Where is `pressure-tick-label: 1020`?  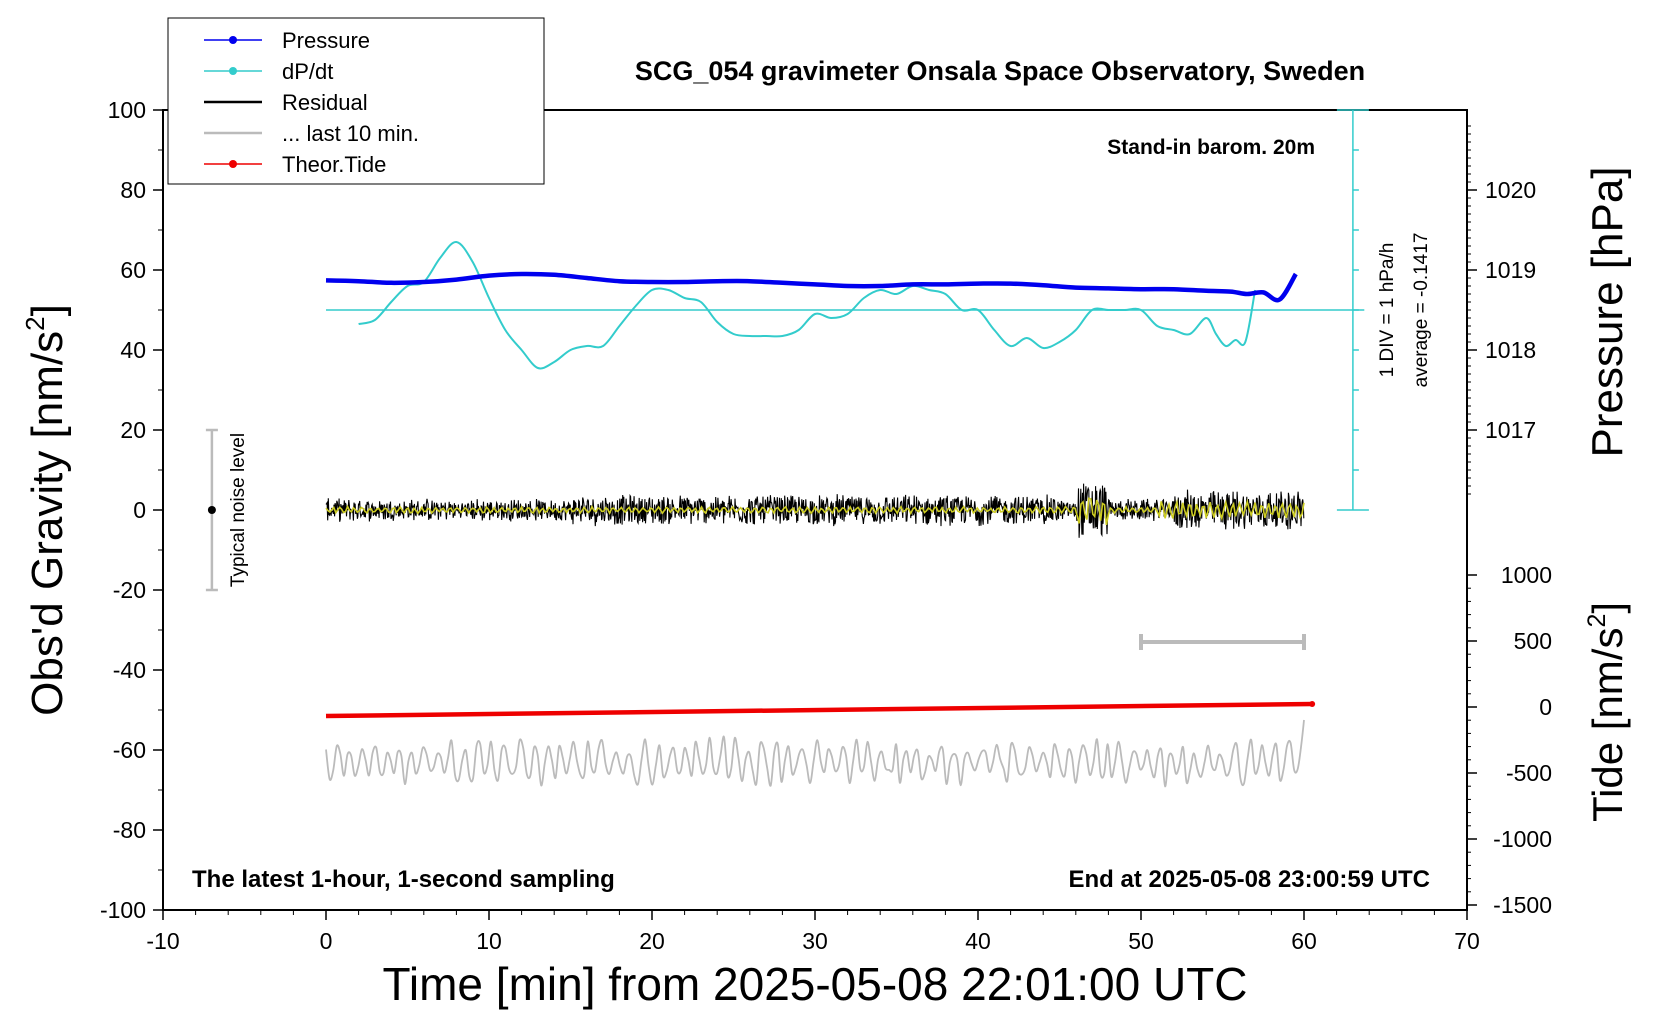 pressure-tick-label: 1020 is located at coordinates (1510, 190).